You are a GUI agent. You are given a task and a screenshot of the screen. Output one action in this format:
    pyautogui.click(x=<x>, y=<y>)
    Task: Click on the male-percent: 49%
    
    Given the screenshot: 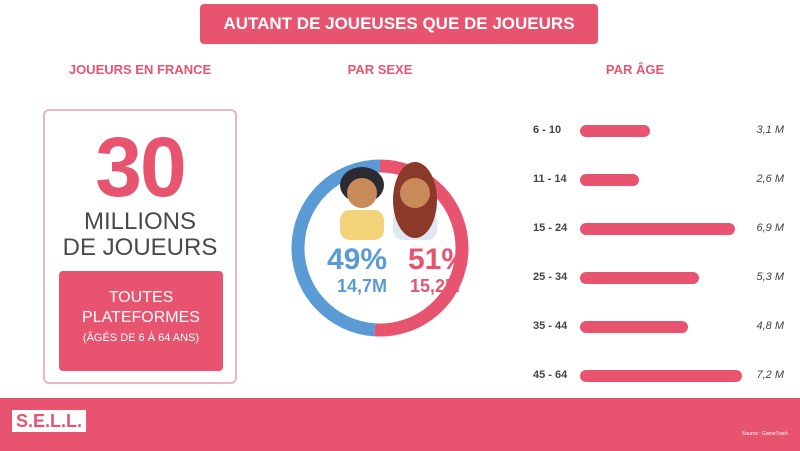 What is the action you would take?
    pyautogui.click(x=357, y=259)
    